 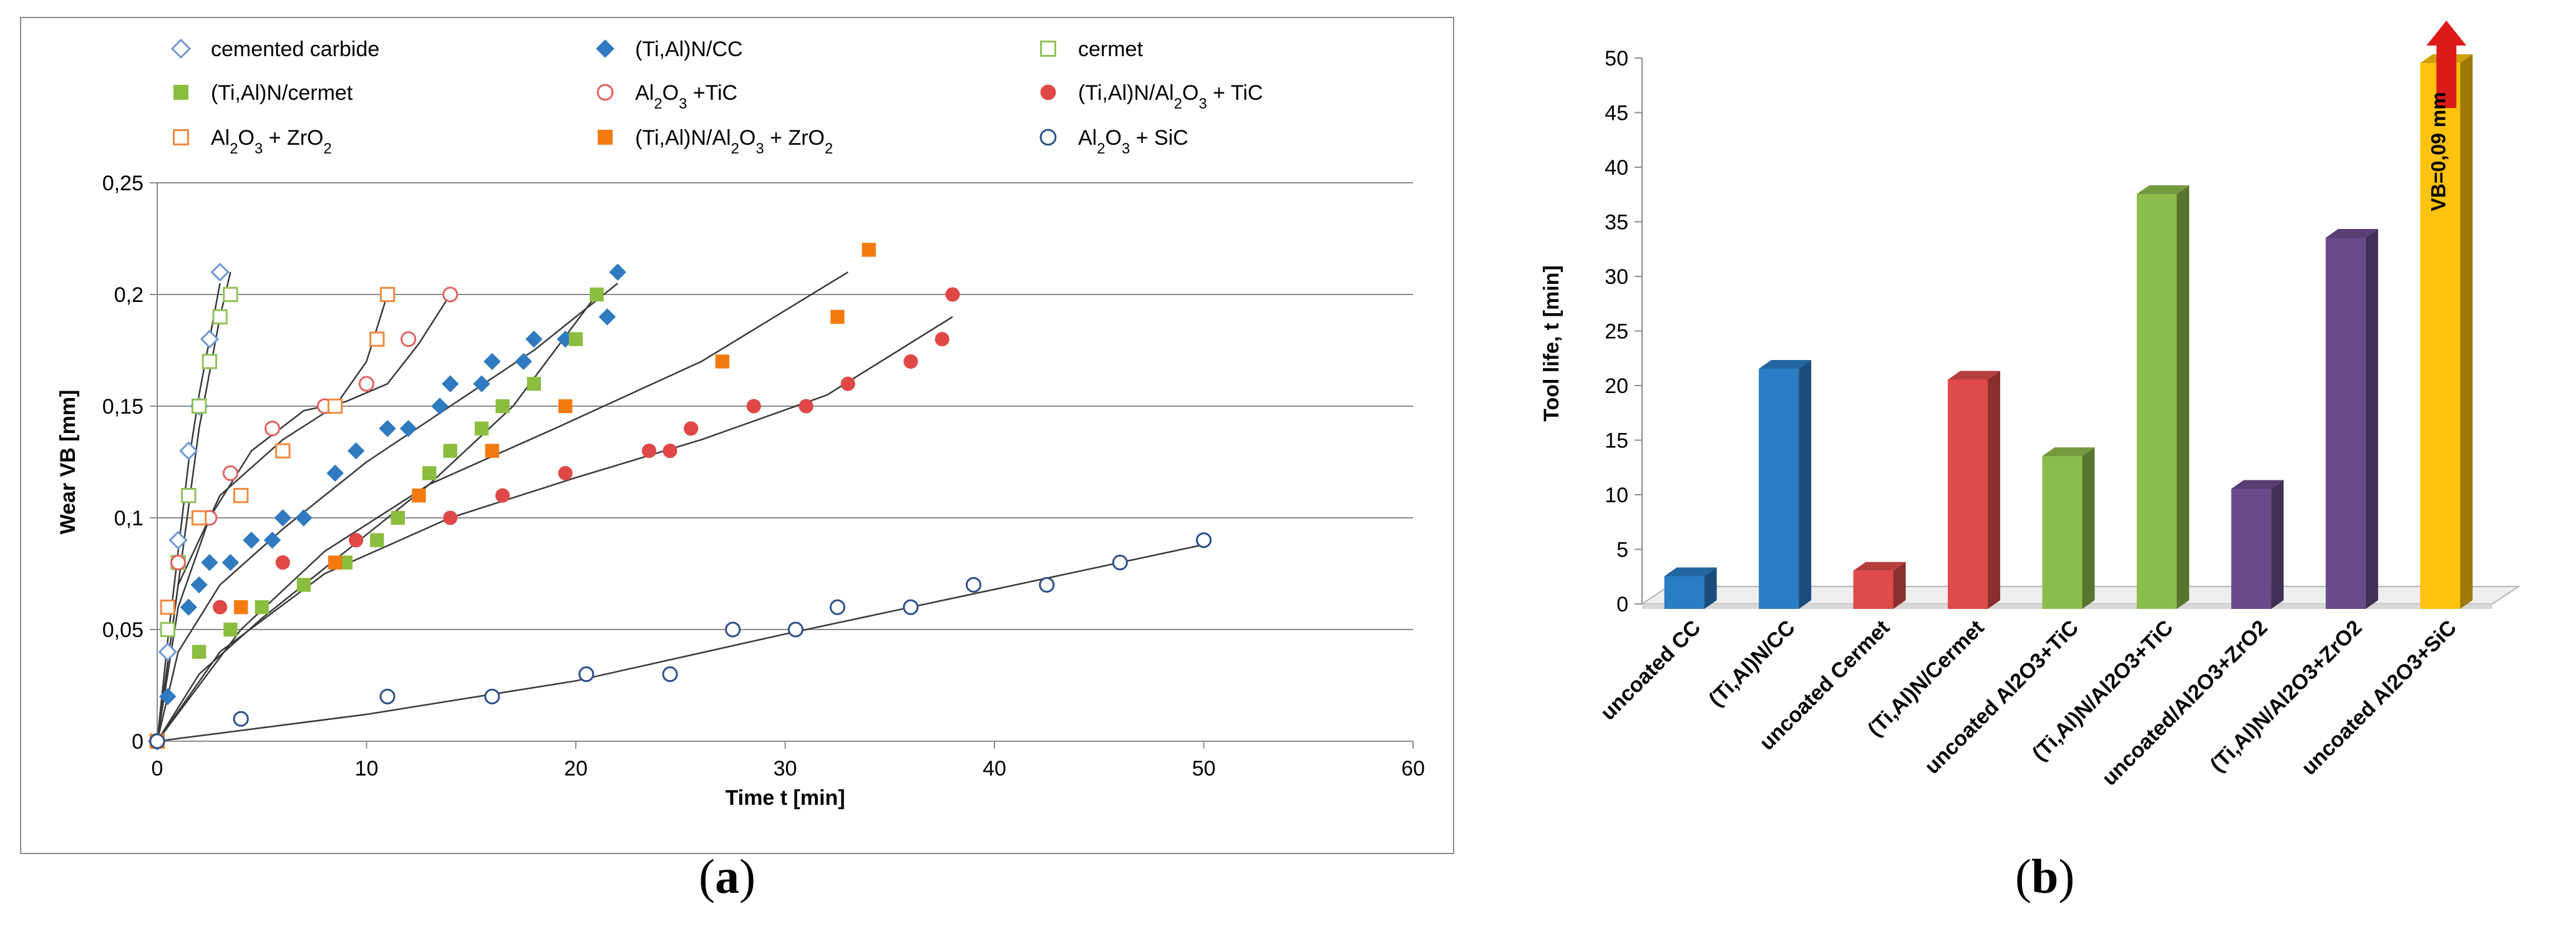 I want to click on x-tick-label: 40, so click(x=994, y=769).